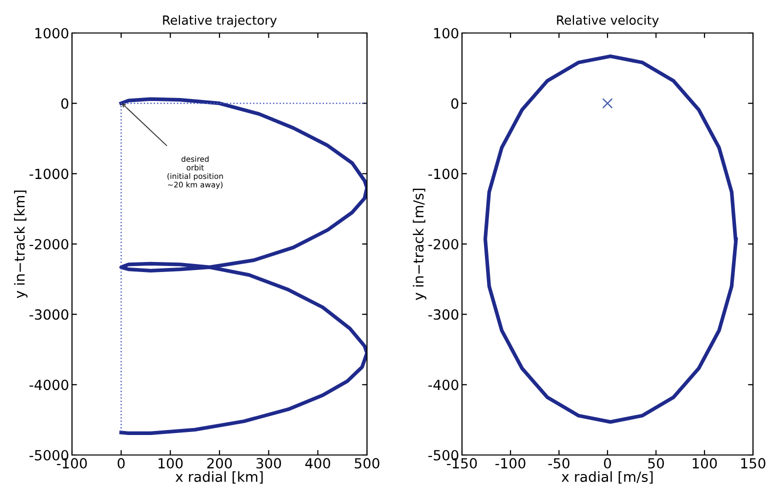 The height and width of the screenshot is (495, 768). What do you see at coordinates (656, 463) in the screenshot?
I see `x-tick-label: 50` at bounding box center [656, 463].